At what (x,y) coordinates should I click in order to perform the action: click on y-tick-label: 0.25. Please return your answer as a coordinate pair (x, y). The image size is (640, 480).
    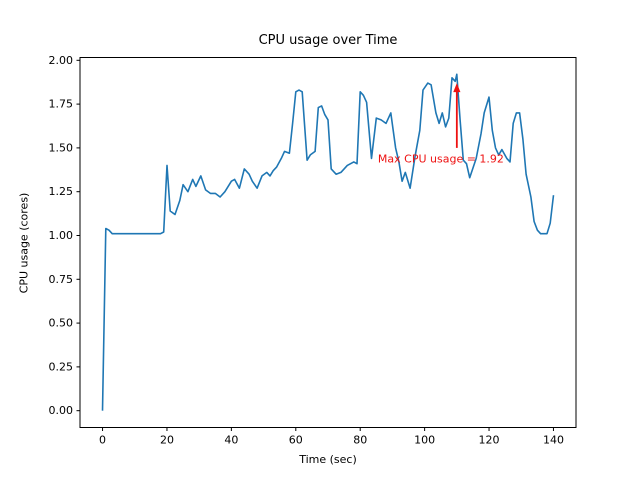
    Looking at the image, I should click on (61, 366).